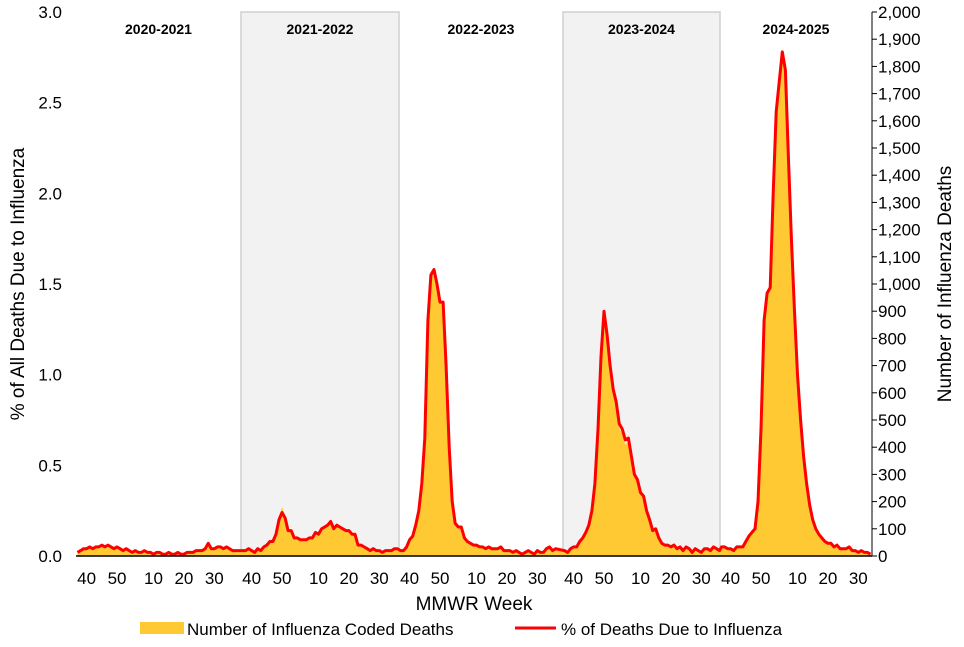 This screenshot has height=647, width=964. I want to click on y-right-tick-label: 200, so click(892, 502).